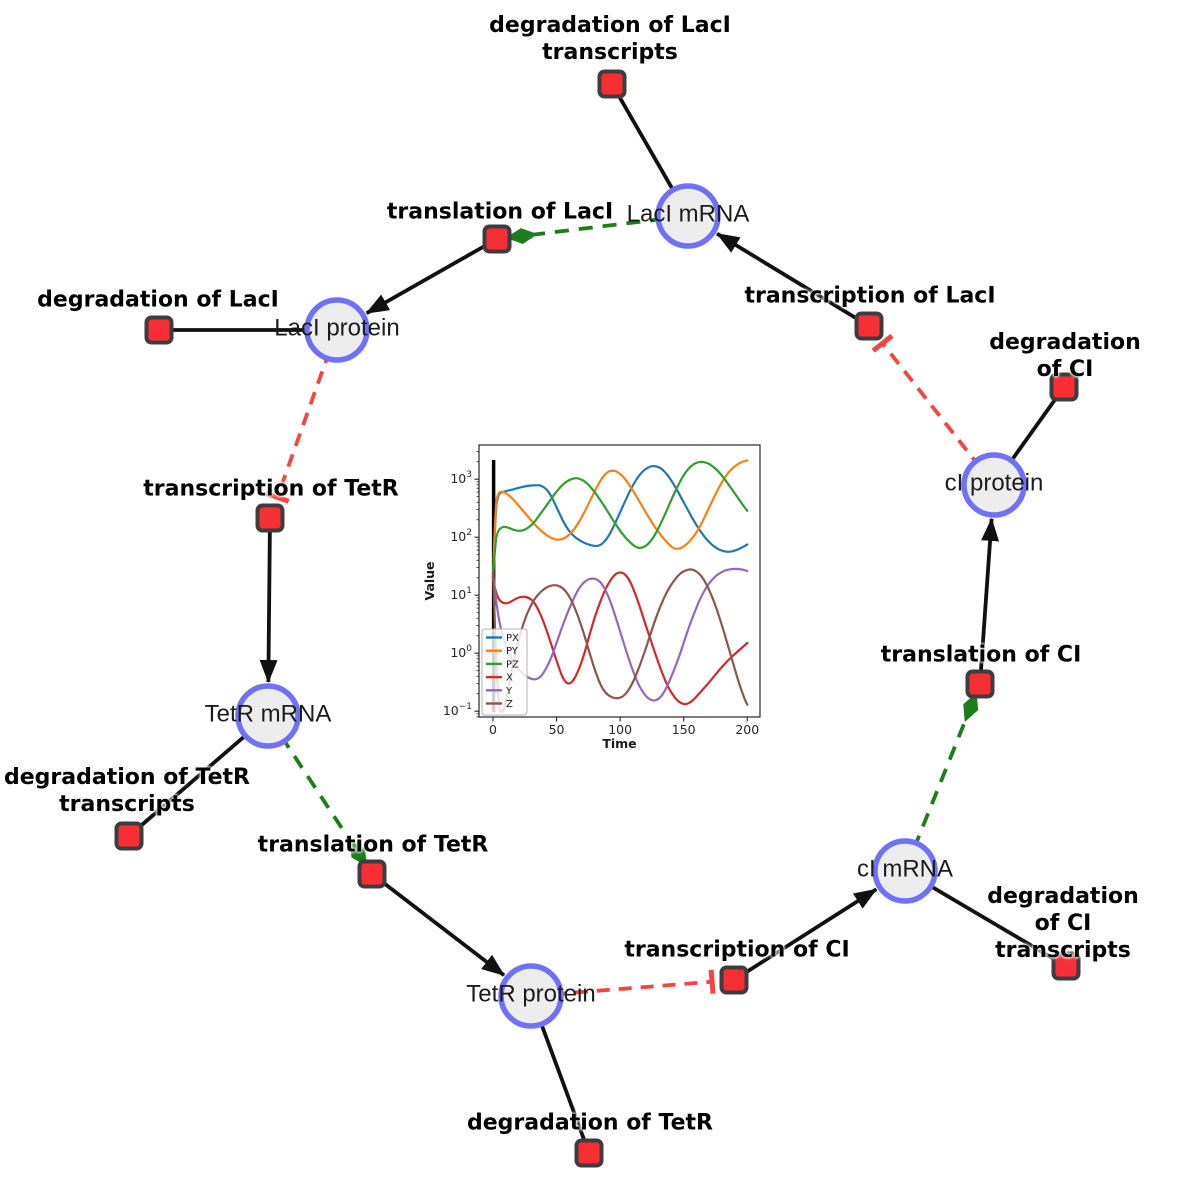  What do you see at coordinates (589, 1153) in the screenshot?
I see `reaction-node-deg-tetr` at bounding box center [589, 1153].